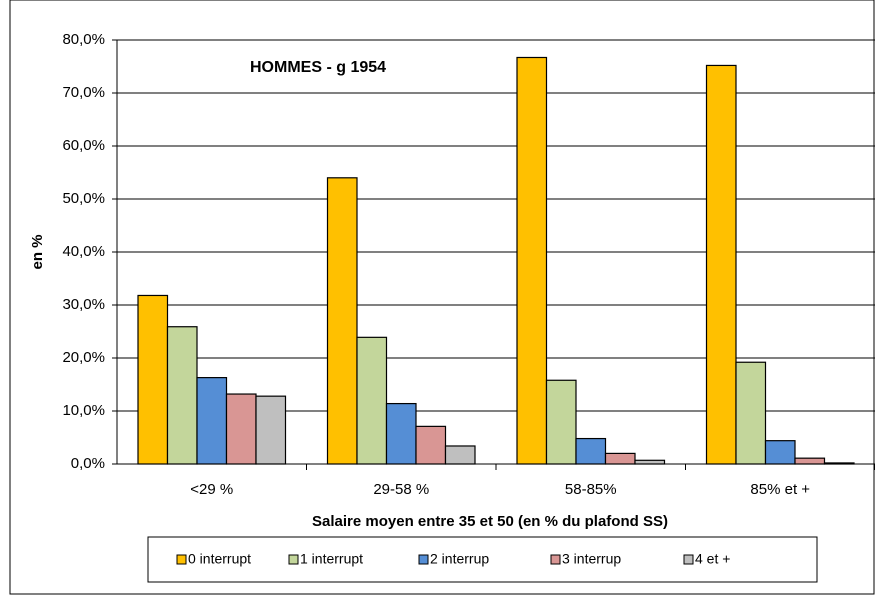 The image size is (875, 600). Describe the element at coordinates (712, 559) in the screenshot. I see `legend-label: 4 et +` at that location.